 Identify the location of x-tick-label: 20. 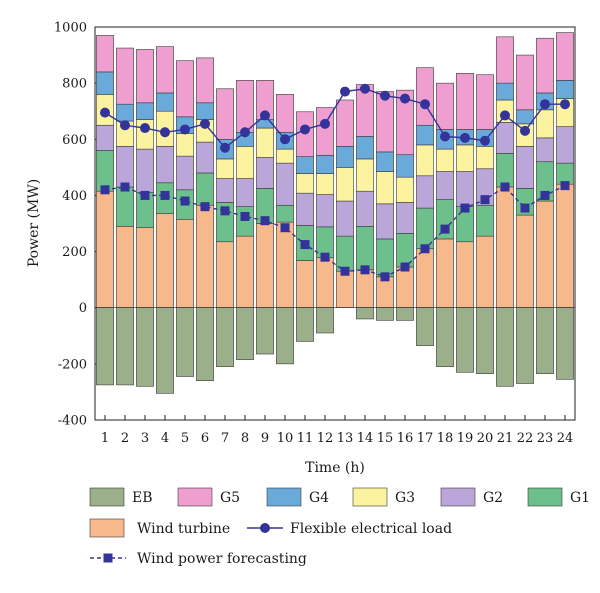
(485, 438).